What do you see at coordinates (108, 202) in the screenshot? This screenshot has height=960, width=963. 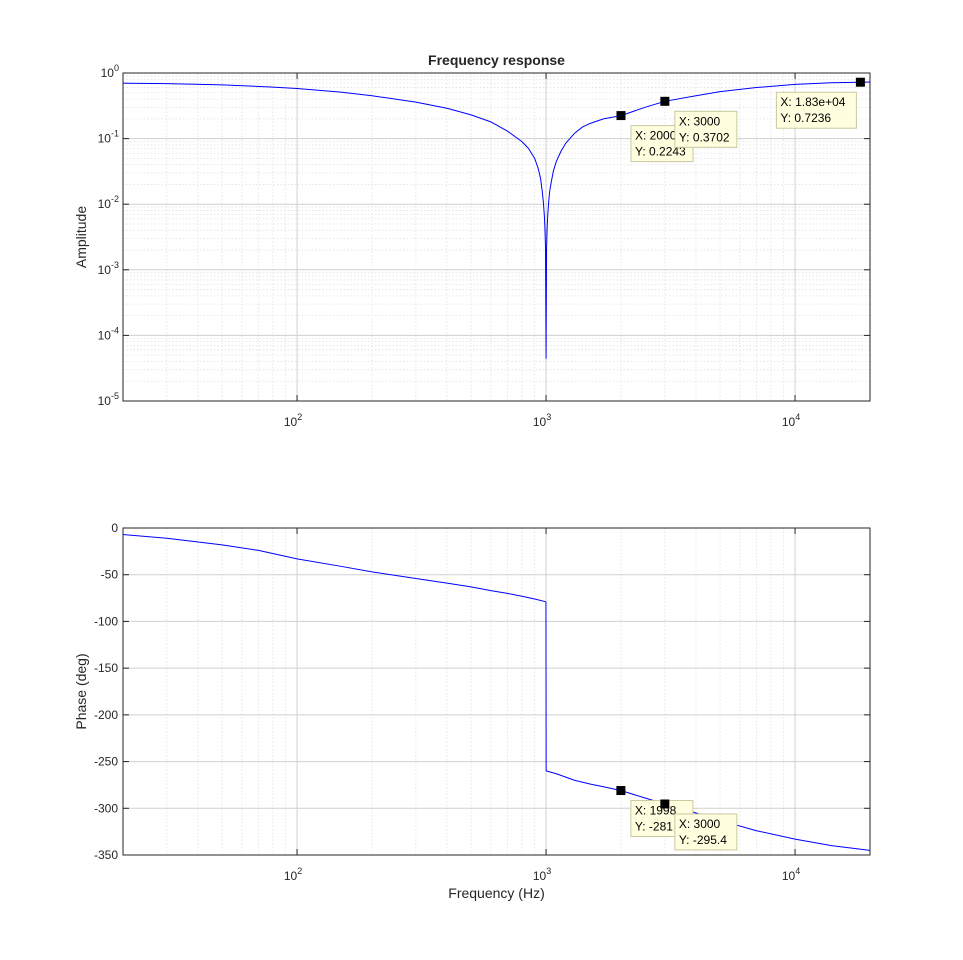 I see `y-tick-label: 10⁻²` at bounding box center [108, 202].